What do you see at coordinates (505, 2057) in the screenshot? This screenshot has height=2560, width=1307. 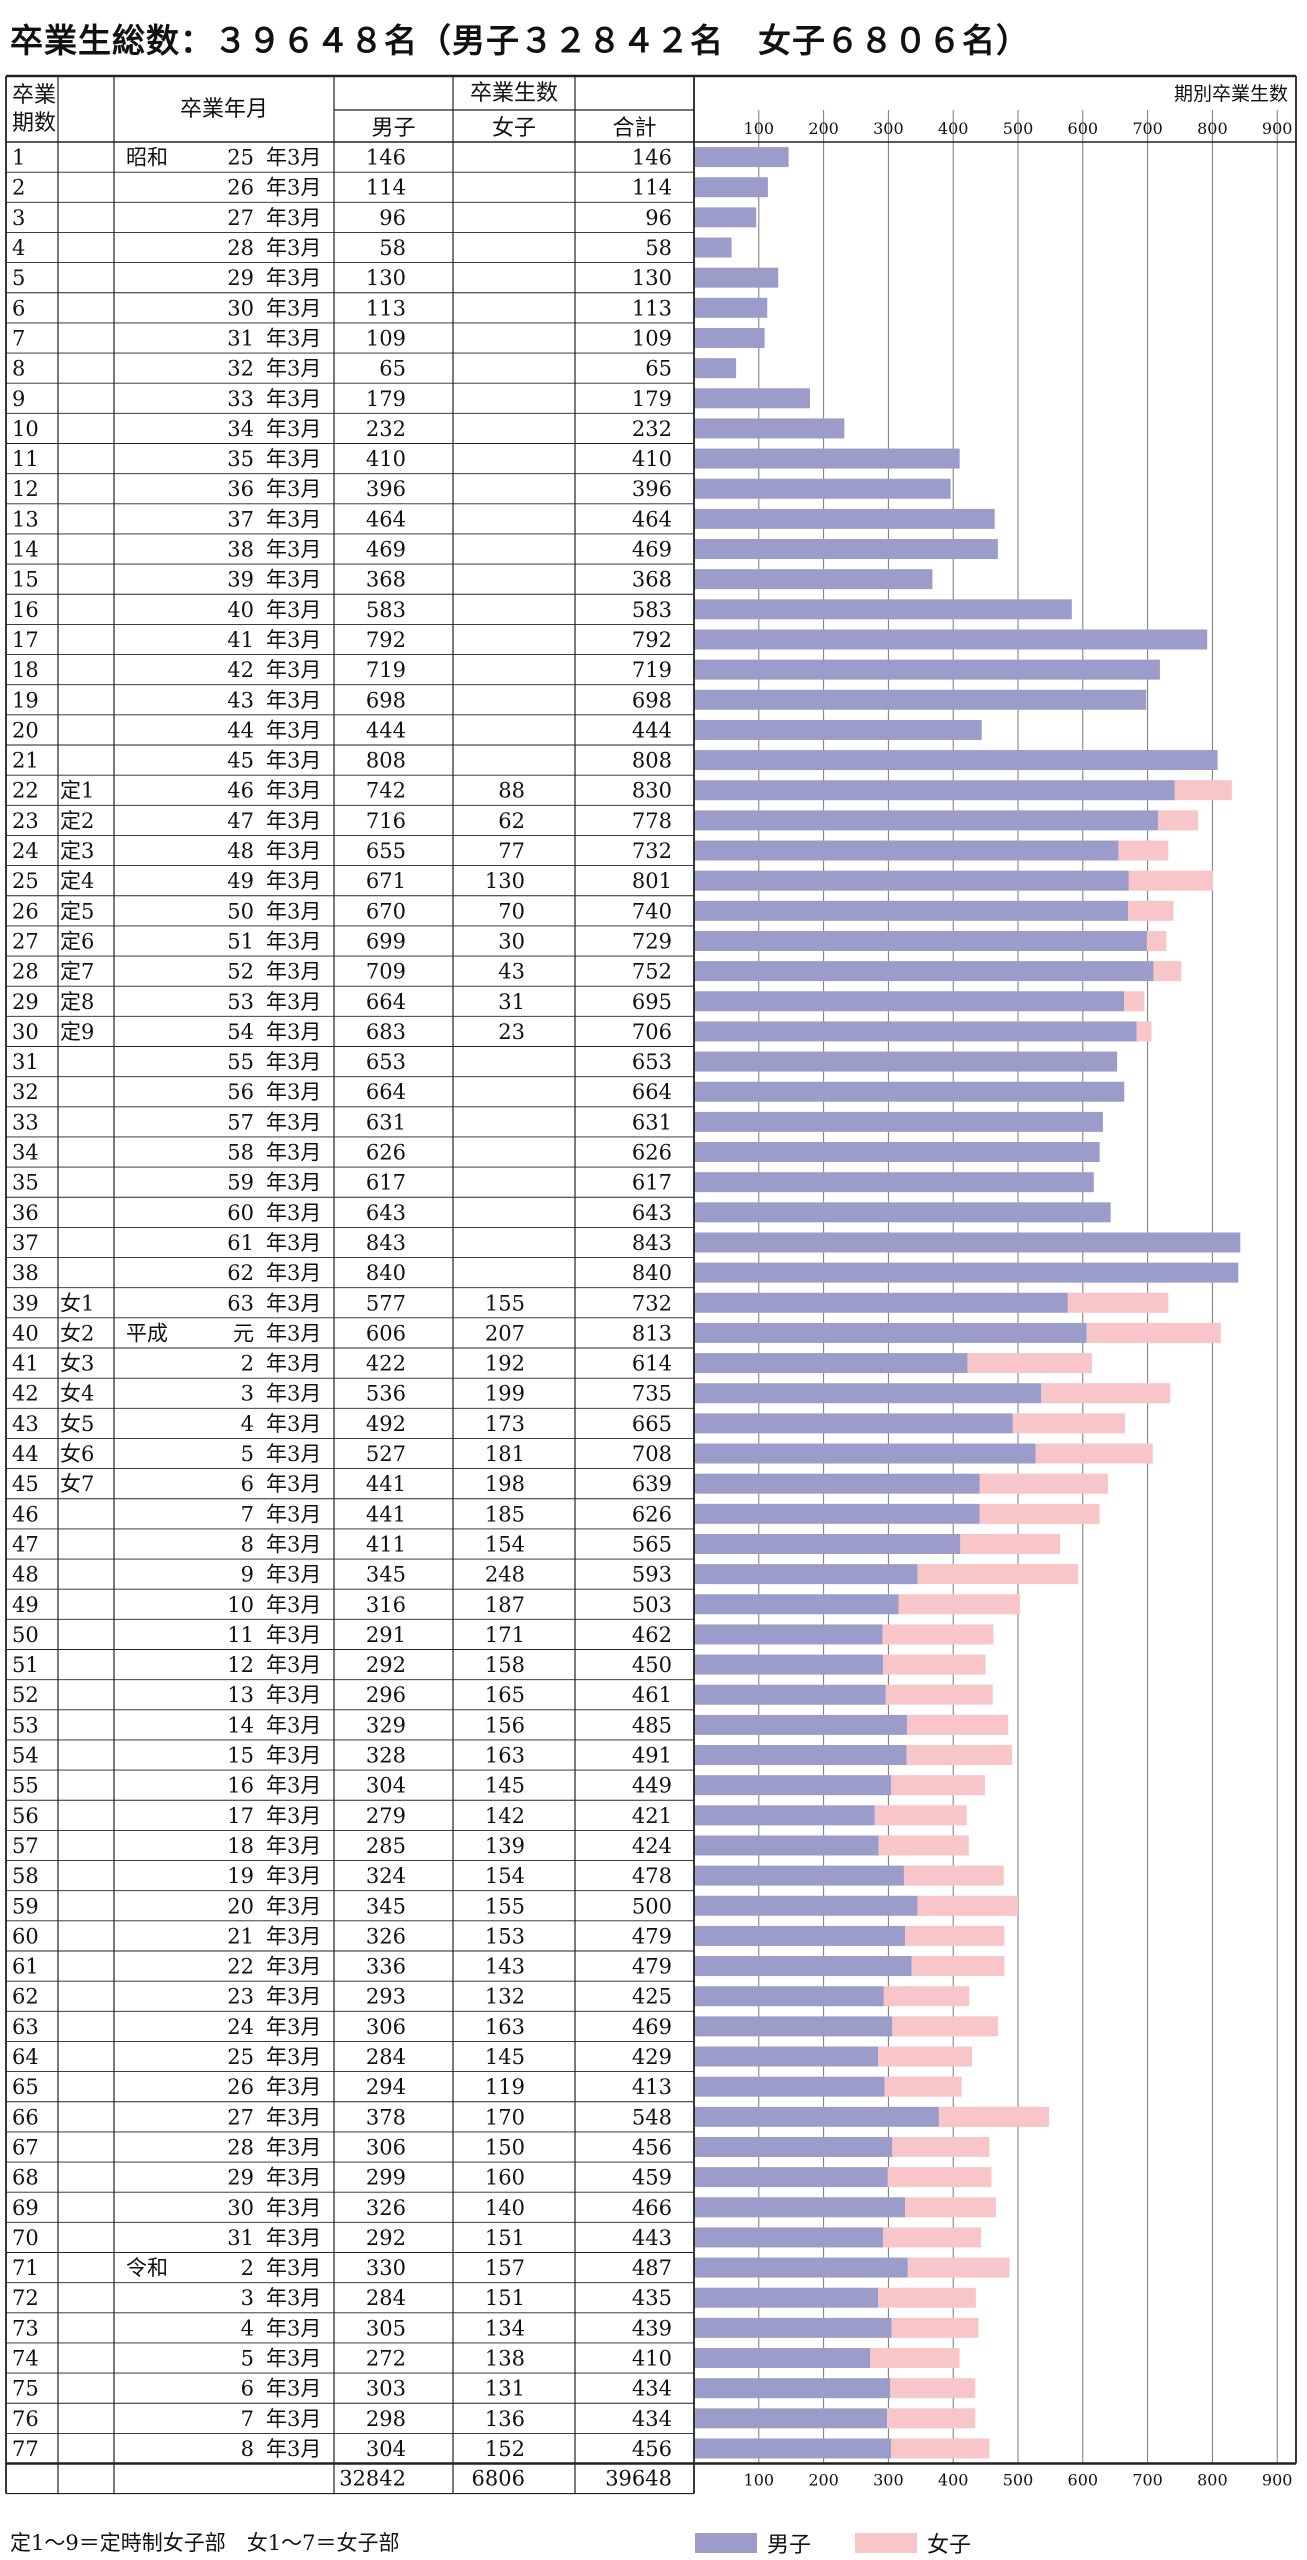 I see `row-female-count: 145` at bounding box center [505, 2057].